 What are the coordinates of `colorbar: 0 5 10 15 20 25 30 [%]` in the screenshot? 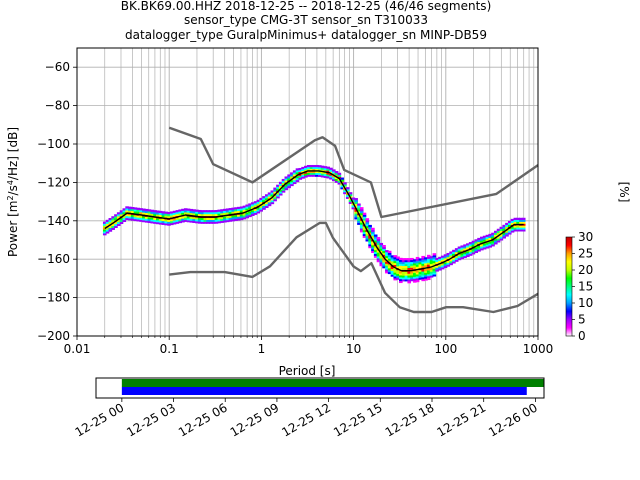 It's located at (598, 262).